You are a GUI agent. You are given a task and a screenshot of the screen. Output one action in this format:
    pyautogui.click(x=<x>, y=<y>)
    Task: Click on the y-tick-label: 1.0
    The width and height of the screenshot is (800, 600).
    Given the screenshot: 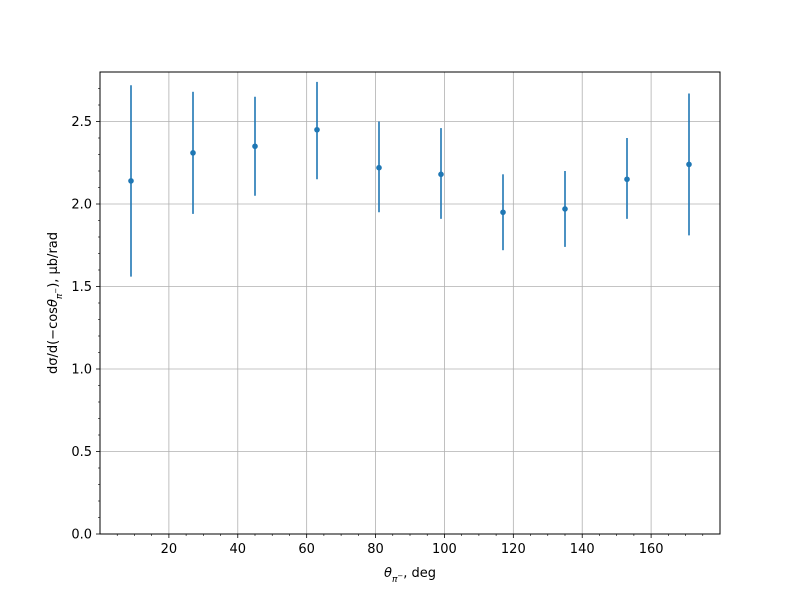 What is the action you would take?
    pyautogui.click(x=81, y=370)
    